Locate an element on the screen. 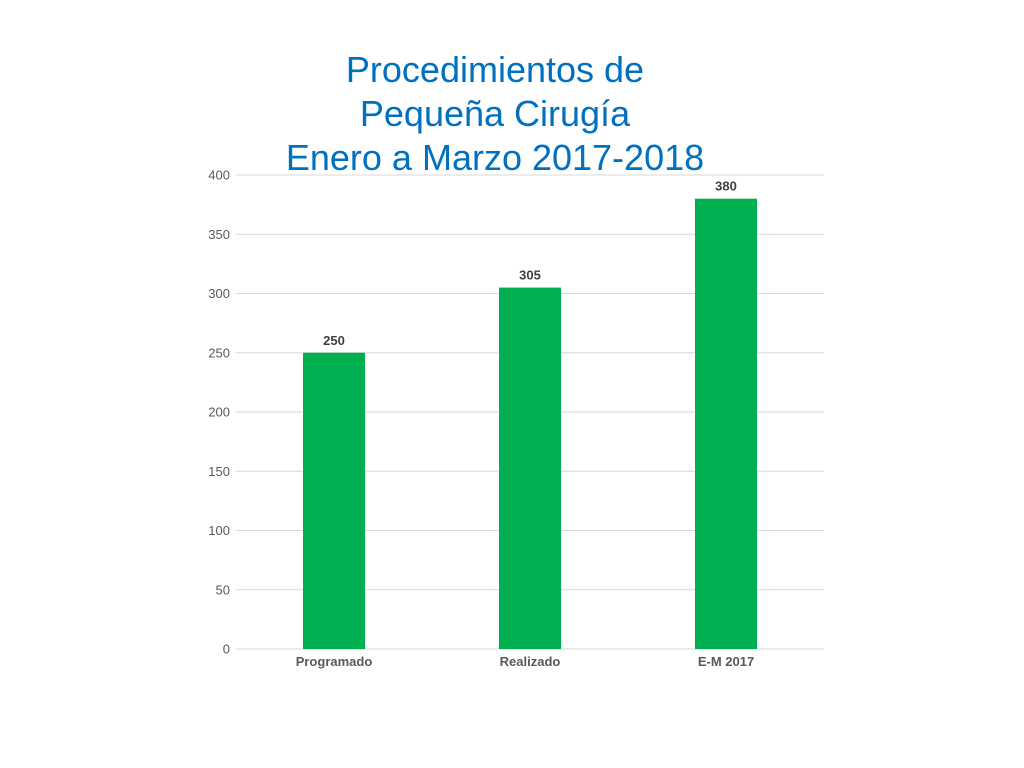  chart-title-line-2: Pequeña Cirugía is located at coordinates (495, 113).